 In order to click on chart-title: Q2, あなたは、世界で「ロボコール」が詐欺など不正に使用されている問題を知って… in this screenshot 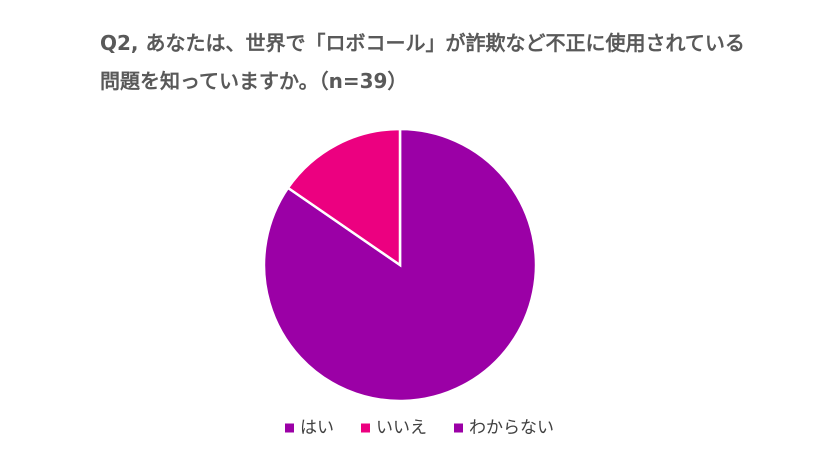, I will do `click(422, 62)`.